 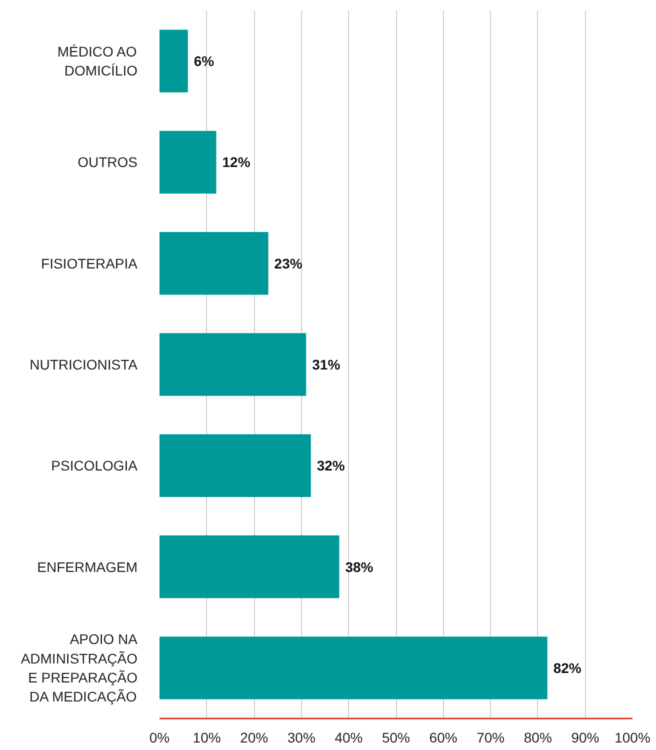 What do you see at coordinates (254, 738) in the screenshot?
I see `x-tick-label: 20%` at bounding box center [254, 738].